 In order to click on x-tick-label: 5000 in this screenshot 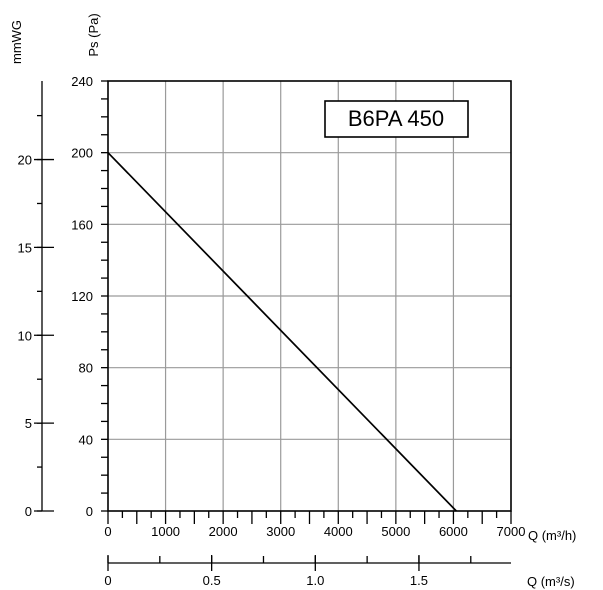, I will do `click(395, 531)`.